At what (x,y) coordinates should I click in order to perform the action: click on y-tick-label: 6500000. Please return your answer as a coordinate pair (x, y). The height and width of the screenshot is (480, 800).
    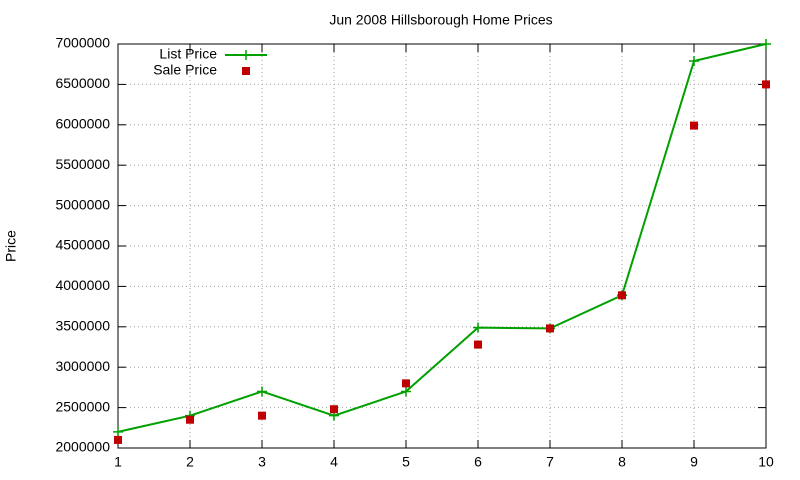
    Looking at the image, I should click on (82, 83).